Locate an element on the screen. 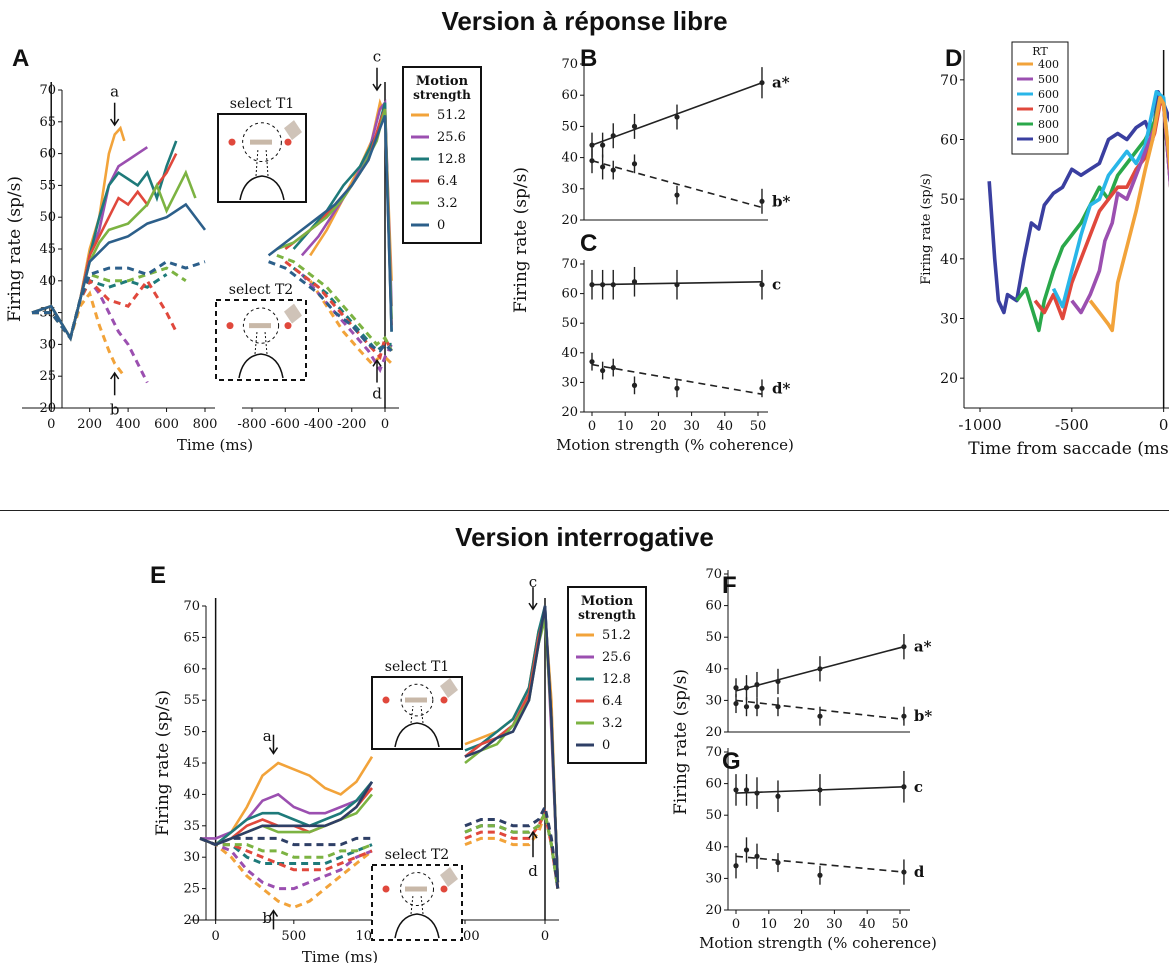 This screenshot has width=1169, height=963. marker-d-arrow-head is located at coordinates (377, 362).